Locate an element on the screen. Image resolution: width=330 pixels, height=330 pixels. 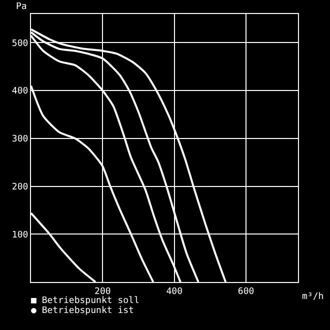
y-tick-label: 500 is located at coordinates (20, 43).